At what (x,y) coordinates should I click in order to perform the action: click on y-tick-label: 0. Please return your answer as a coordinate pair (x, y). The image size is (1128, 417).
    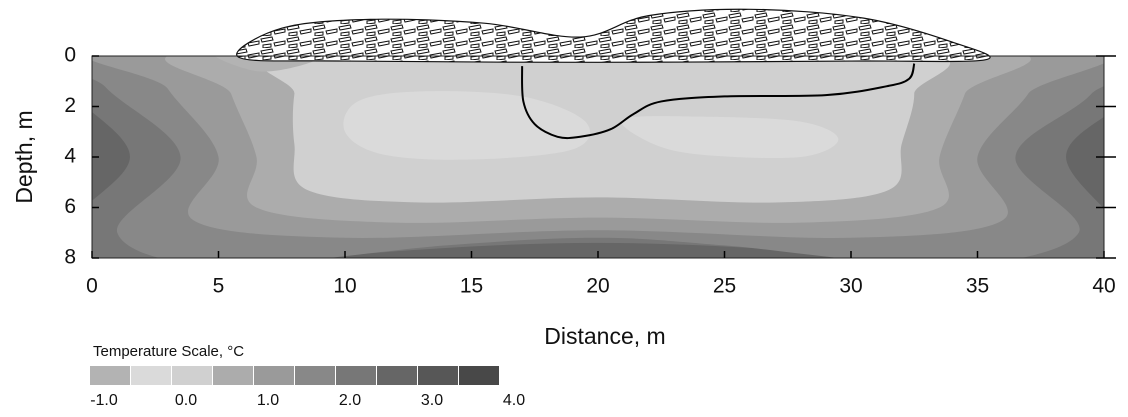
    Looking at the image, I should click on (70, 55).